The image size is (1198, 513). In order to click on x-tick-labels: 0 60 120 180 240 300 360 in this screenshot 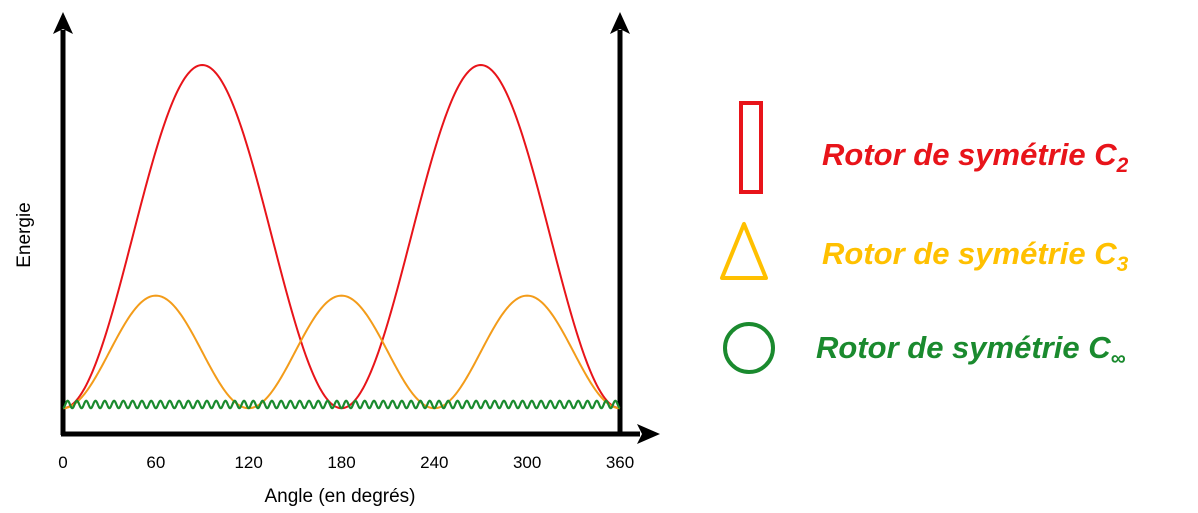, I will do `click(346, 462)`.